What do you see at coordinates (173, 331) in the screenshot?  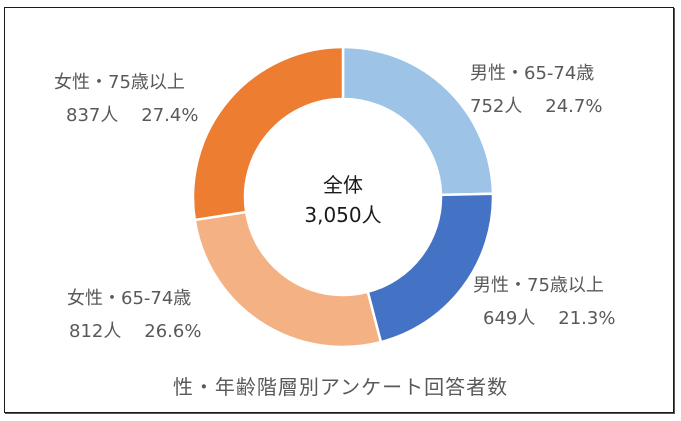 I see `label-percent: 26.6%` at bounding box center [173, 331].